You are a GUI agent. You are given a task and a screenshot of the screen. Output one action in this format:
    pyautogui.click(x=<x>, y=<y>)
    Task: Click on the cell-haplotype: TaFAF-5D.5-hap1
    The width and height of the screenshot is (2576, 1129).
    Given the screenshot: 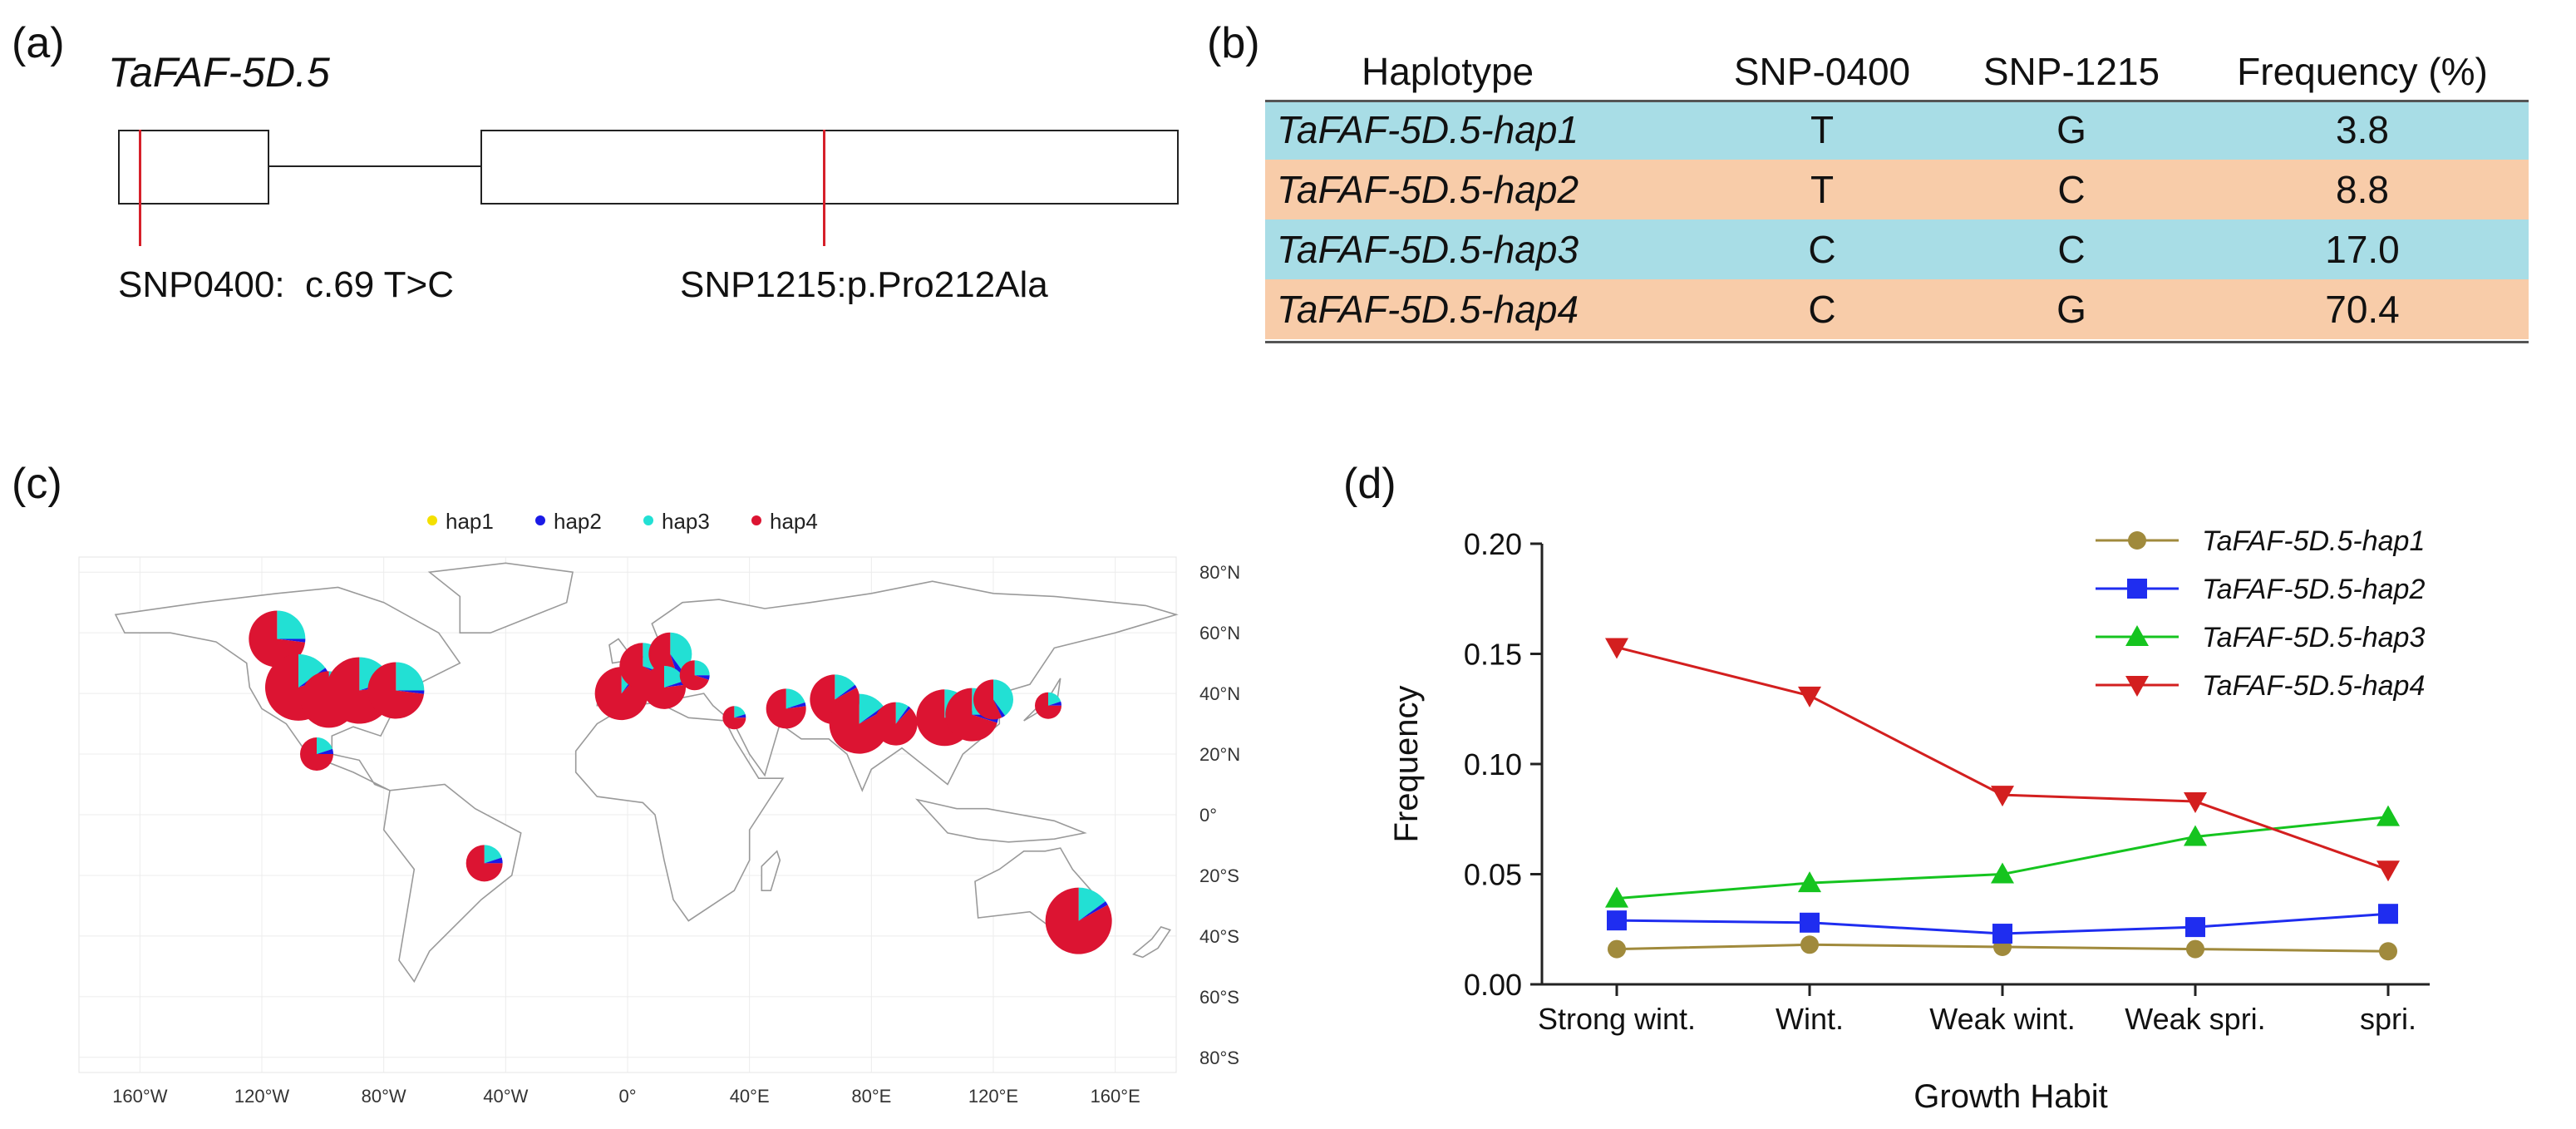 What is the action you would take?
    pyautogui.click(x=1428, y=129)
    